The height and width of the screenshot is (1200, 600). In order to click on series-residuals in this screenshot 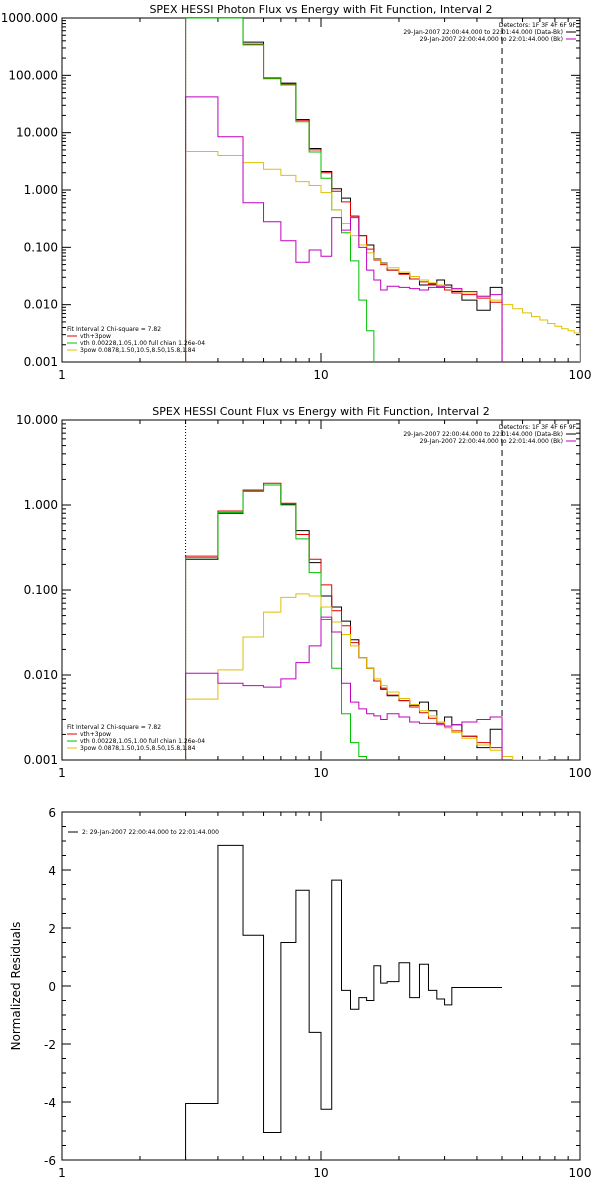, I will do `click(344, 1002)`.